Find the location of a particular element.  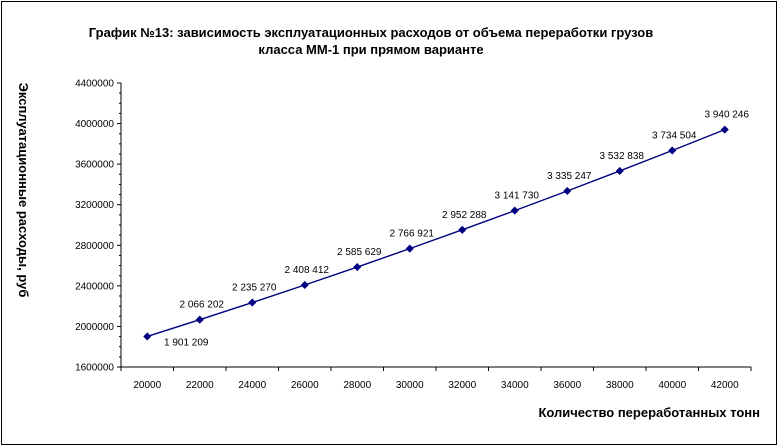

y-axis-title-wrap: Эксплуатационные расходы, руб is located at coordinates (23, 190).